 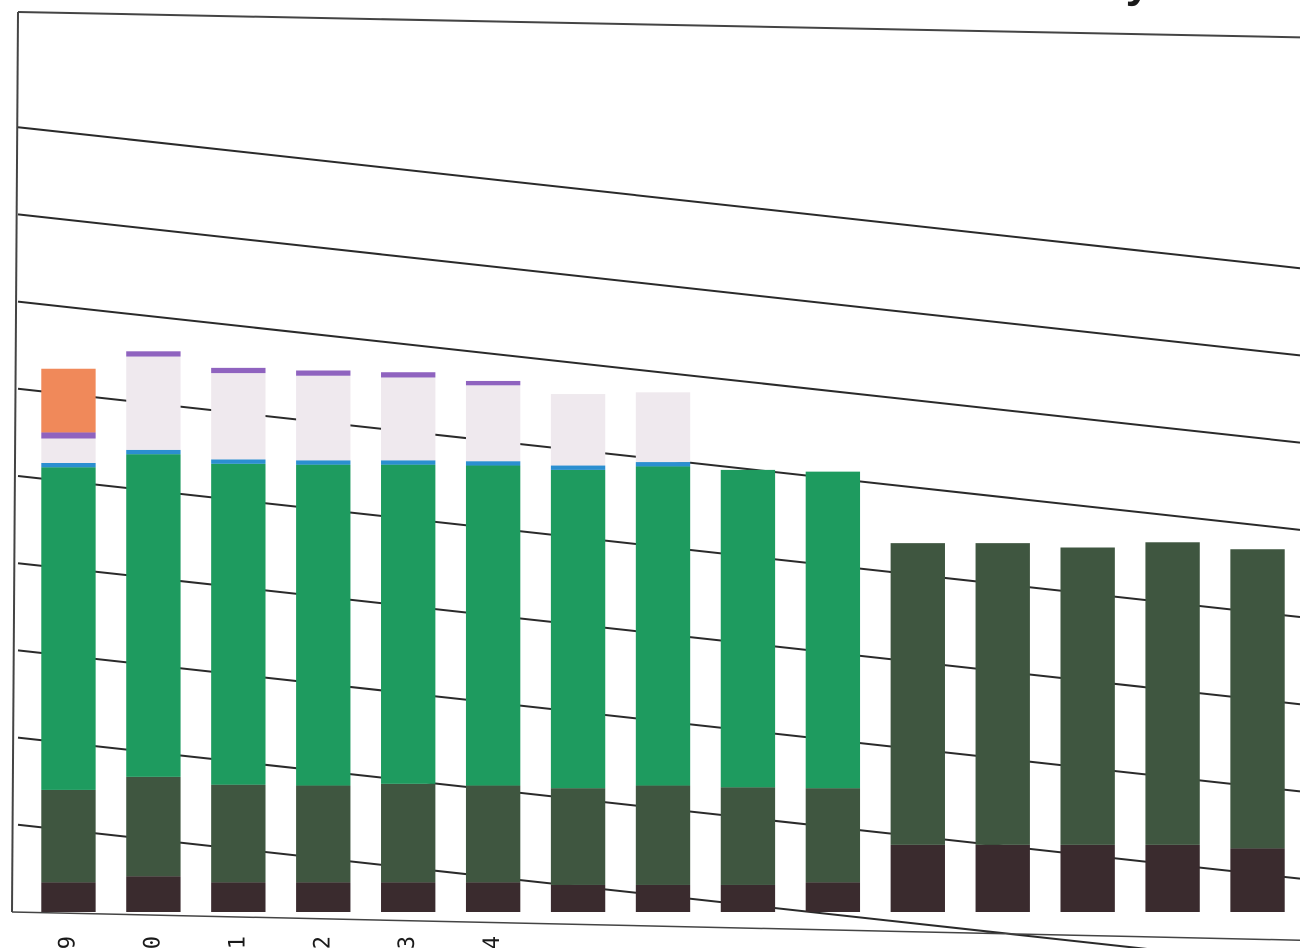 I want to click on x-tick-label-3: 2, so click(x=322, y=942).